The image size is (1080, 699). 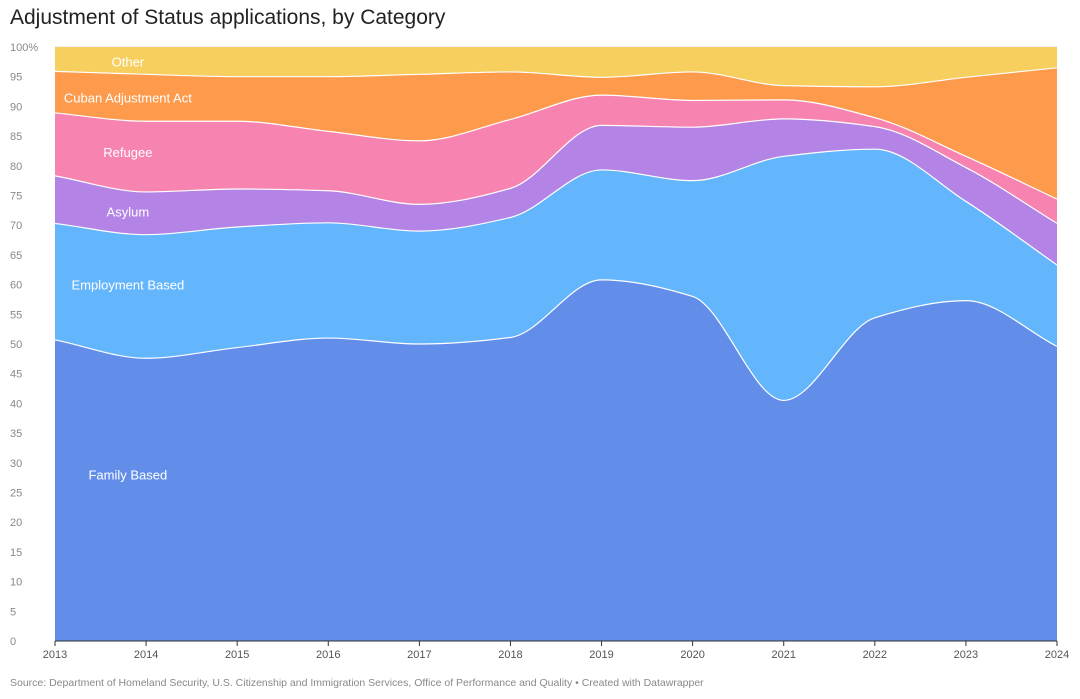 I want to click on y-tick-label: 85, so click(x=16, y=137).